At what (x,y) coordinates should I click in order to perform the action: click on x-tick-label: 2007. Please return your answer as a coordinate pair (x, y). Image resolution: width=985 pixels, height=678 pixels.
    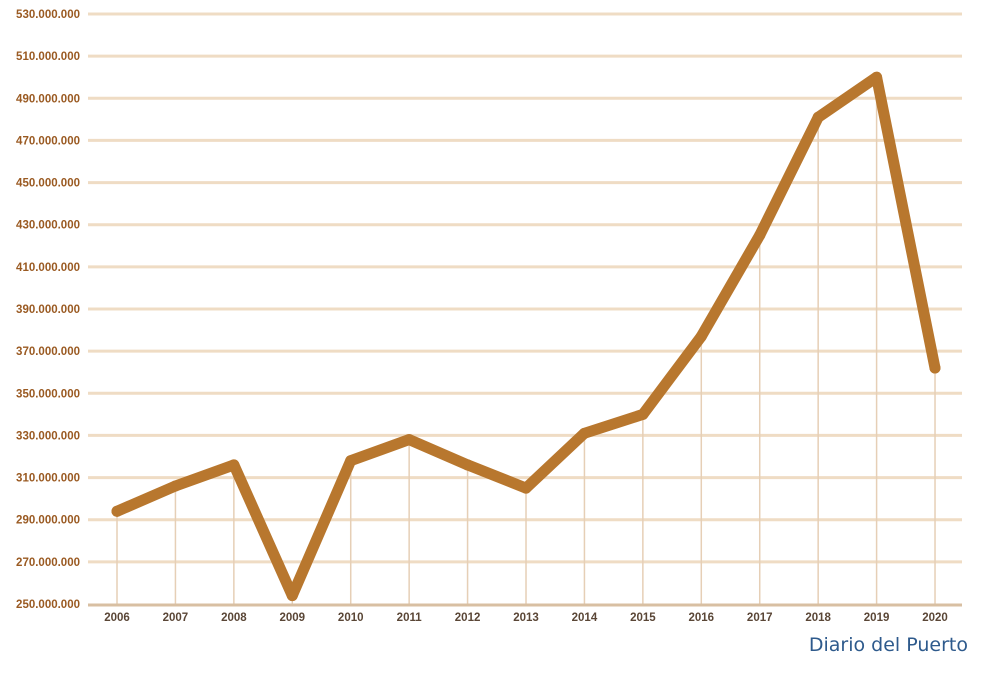
    Looking at the image, I should click on (176, 618).